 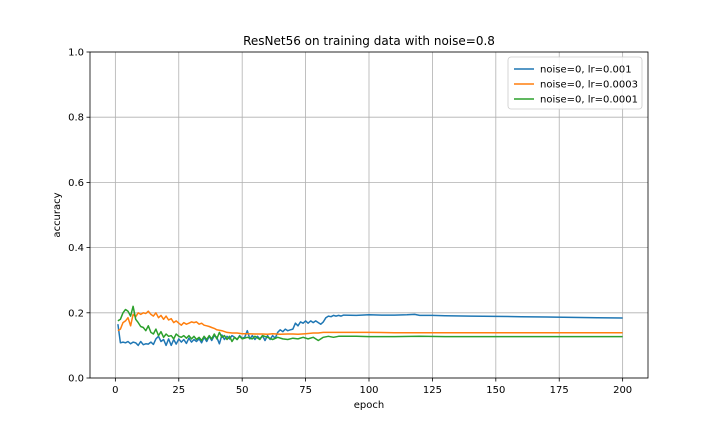 I want to click on y-tick-label: 1.0, so click(x=76, y=53).